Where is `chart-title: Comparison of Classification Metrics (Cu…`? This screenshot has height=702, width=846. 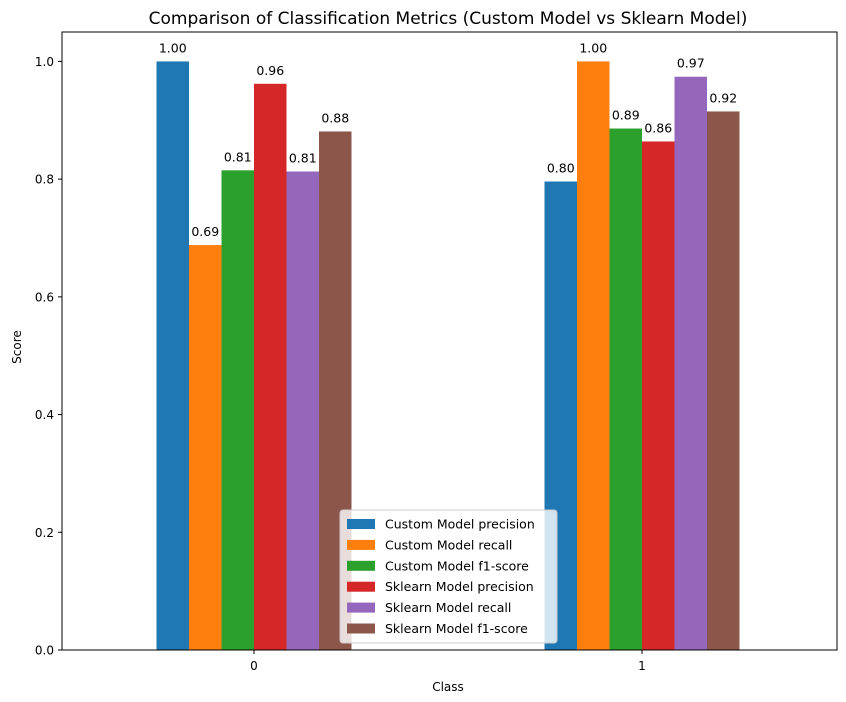
chart-title: Comparison of Classification Metrics (Cu… is located at coordinates (448, 19).